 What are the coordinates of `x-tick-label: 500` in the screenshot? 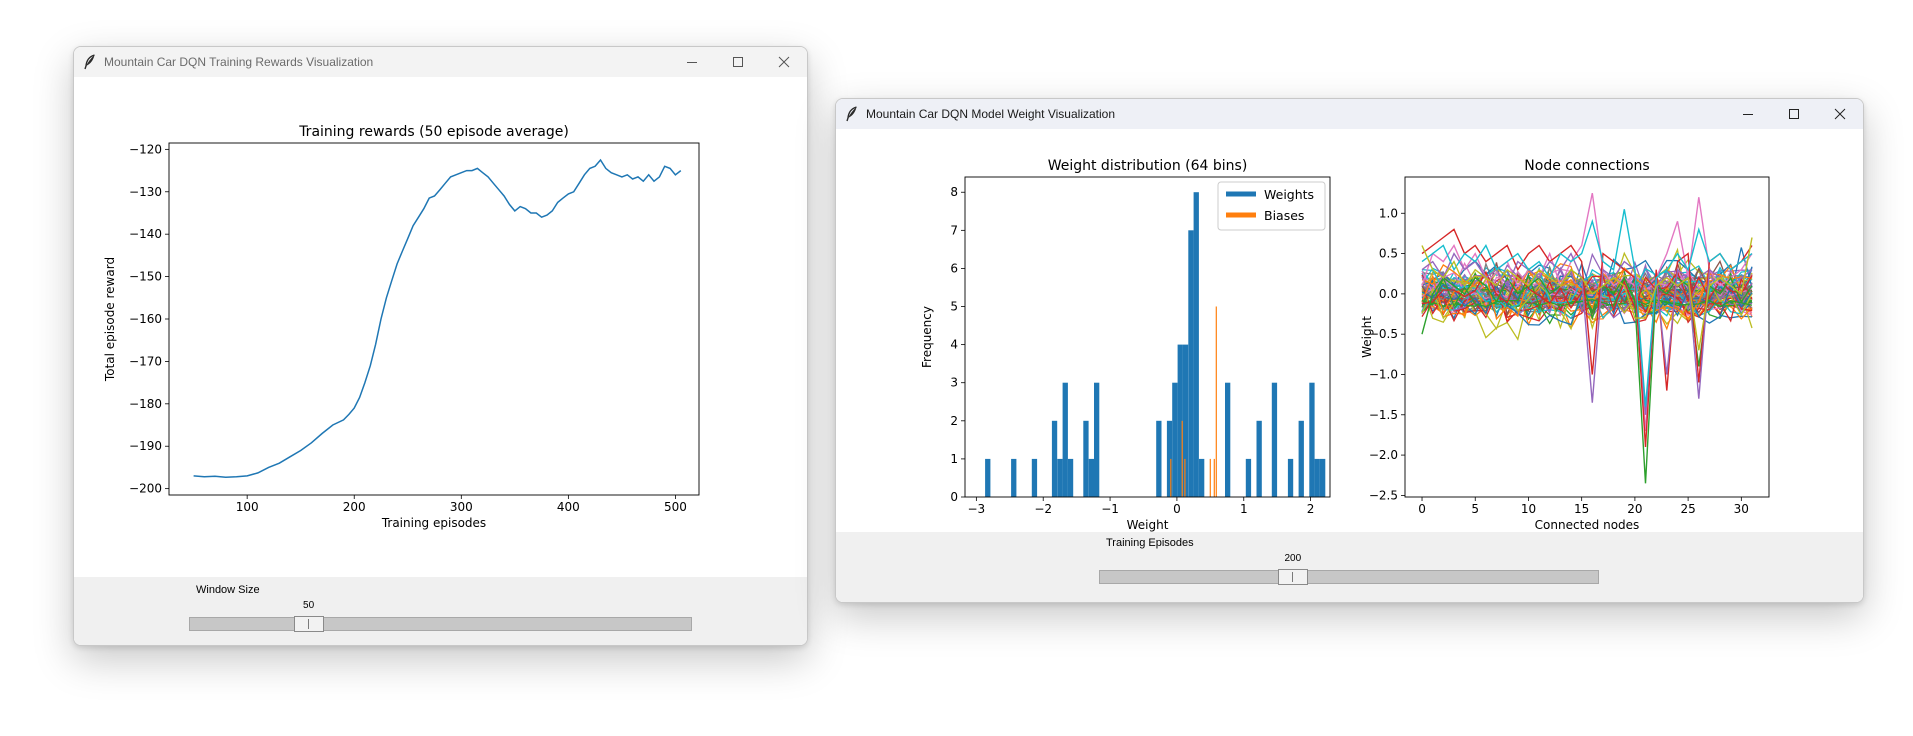 It's located at (675, 507).